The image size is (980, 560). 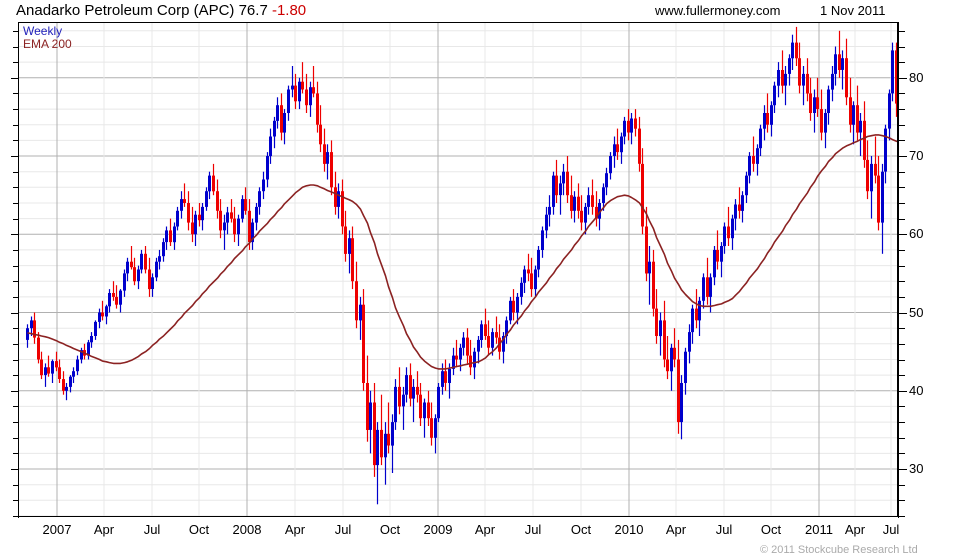 What do you see at coordinates (853, 10) in the screenshot?
I see `chart-date: 1 Nov 2011` at bounding box center [853, 10].